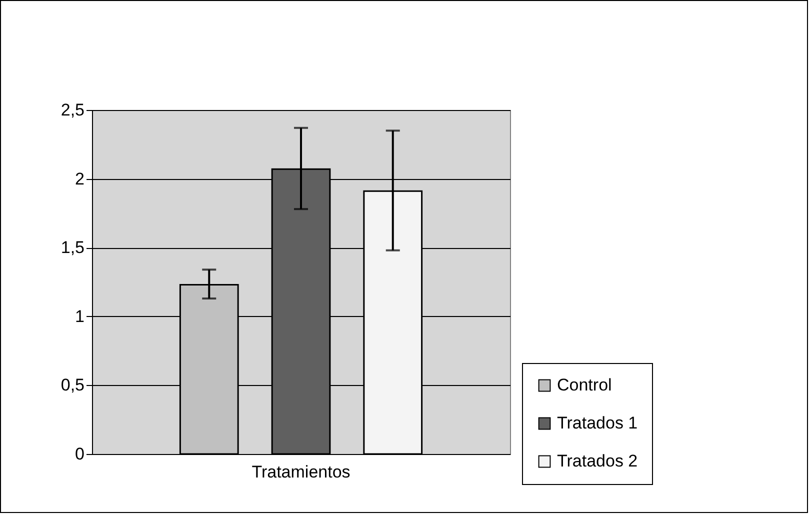  What do you see at coordinates (597, 461) in the screenshot?
I see `legend-label: Tratados 2` at bounding box center [597, 461].